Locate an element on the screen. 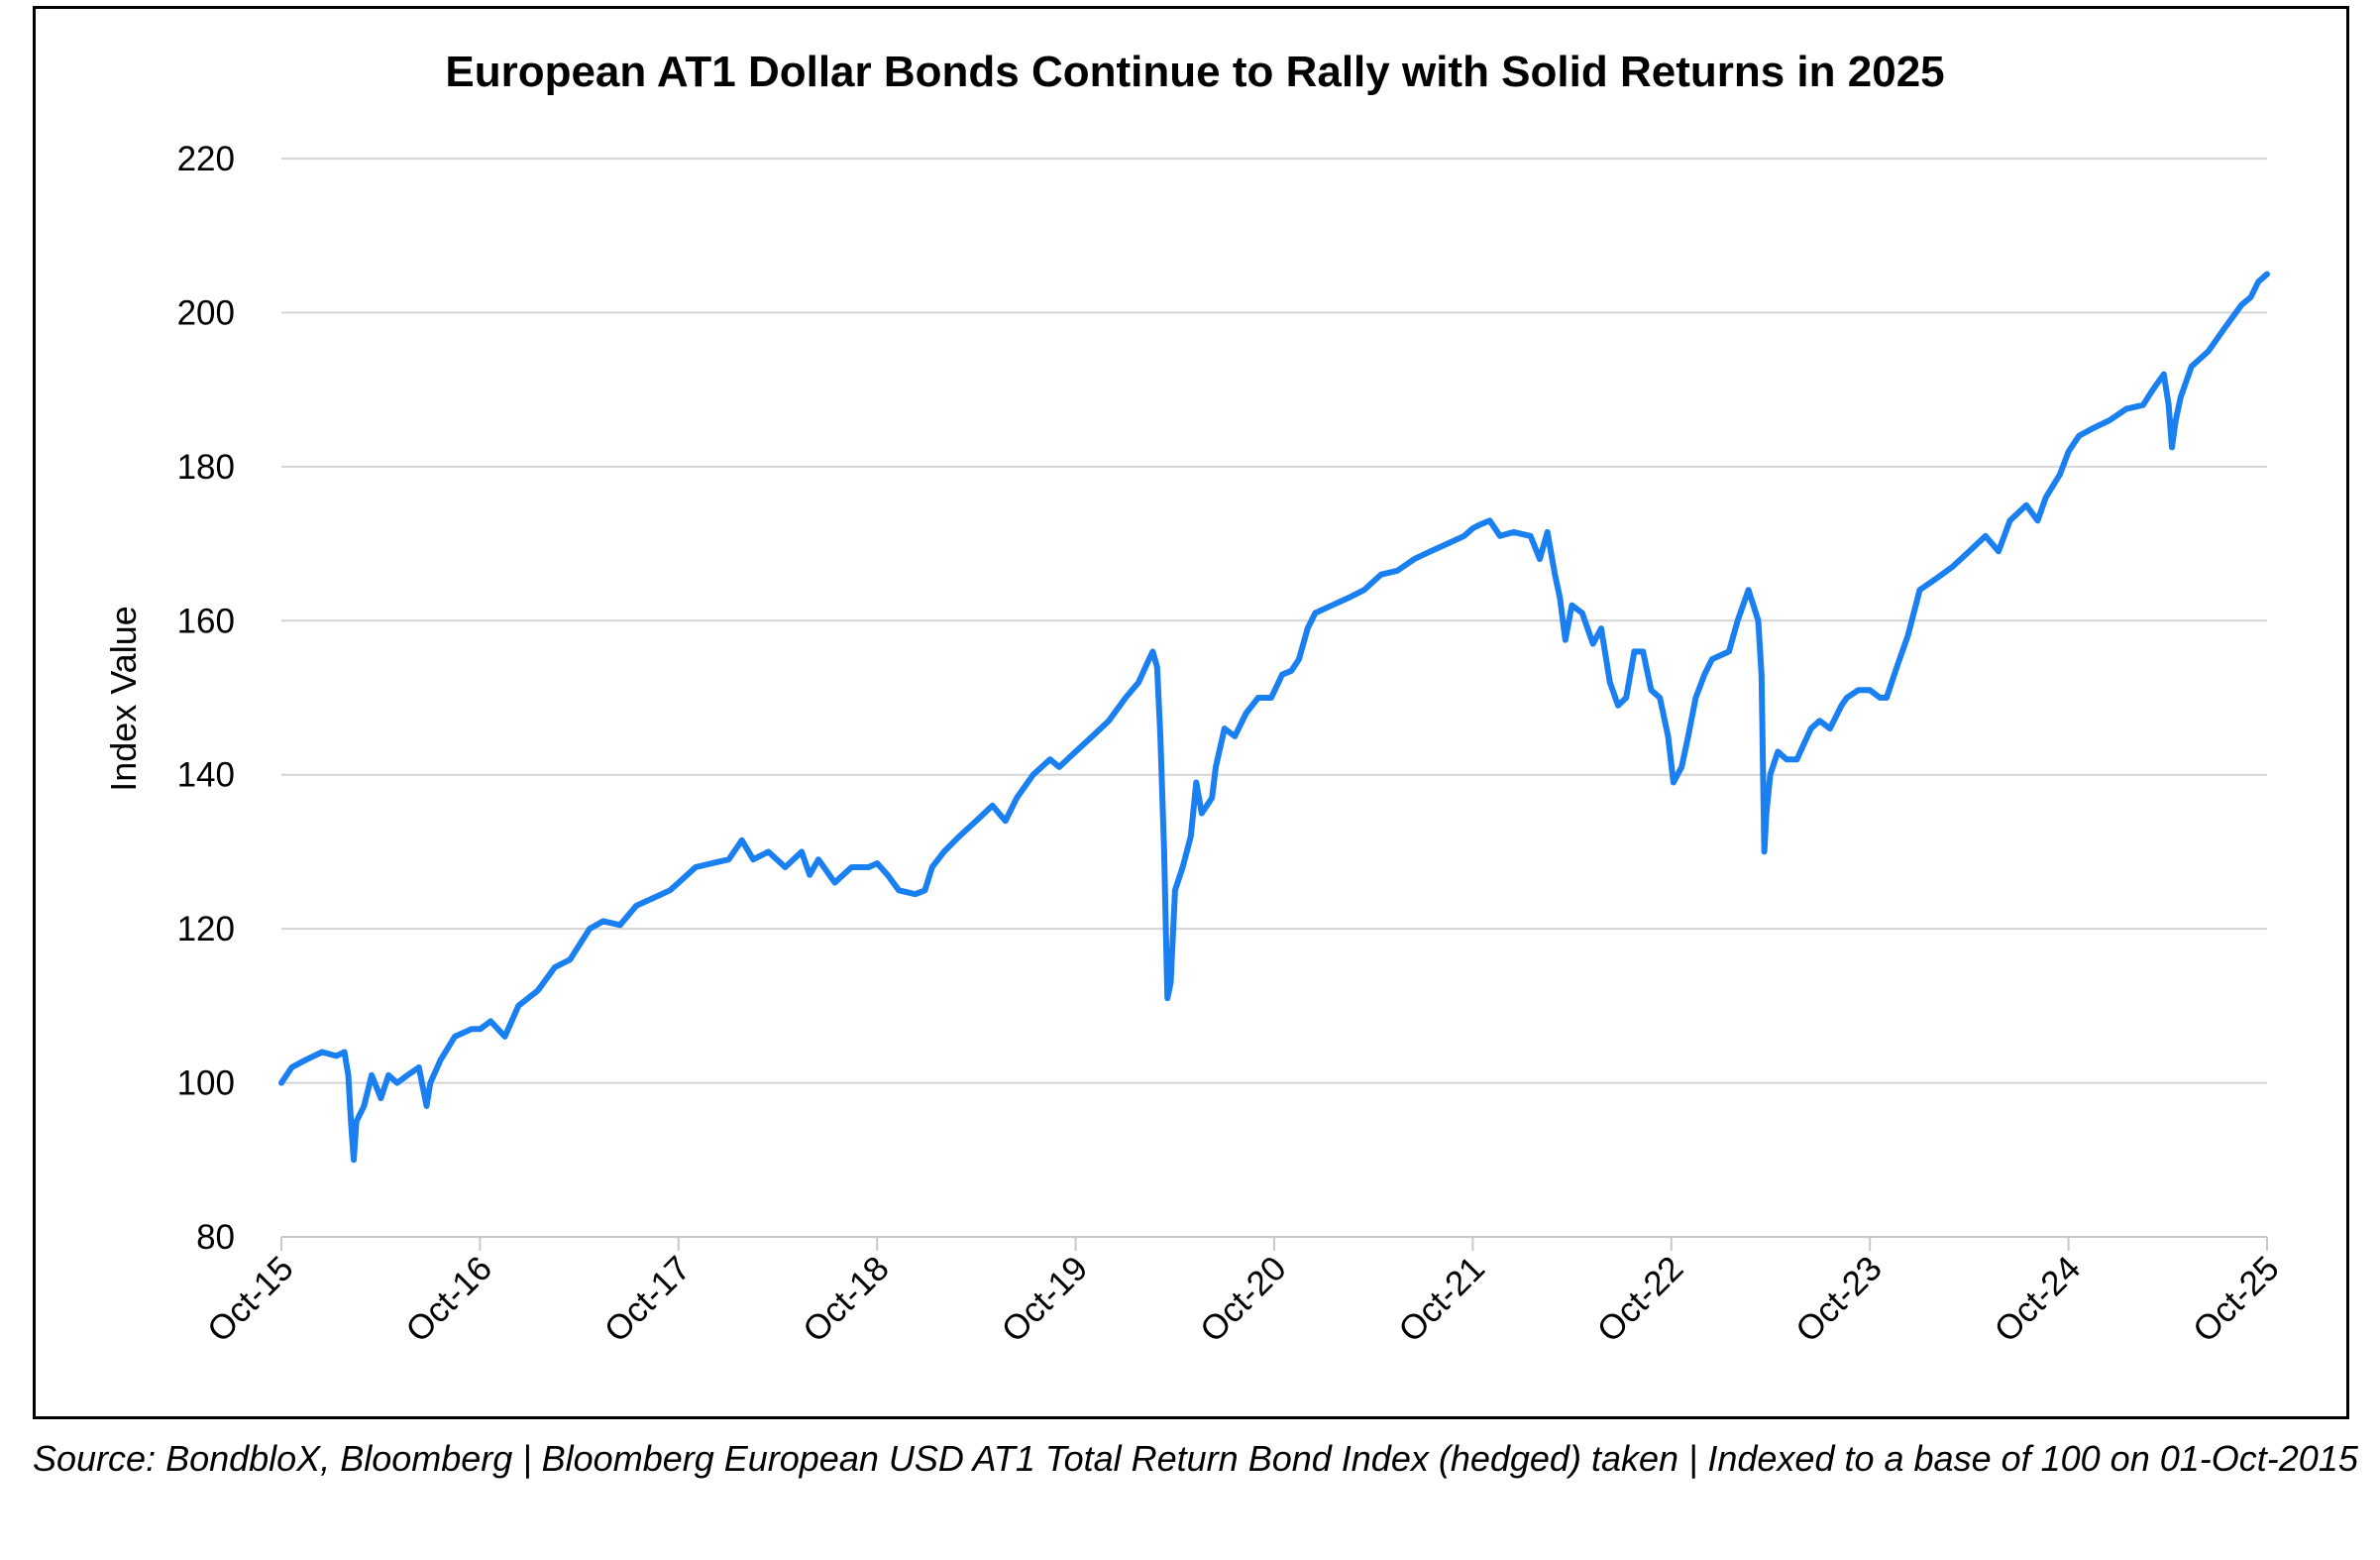 Image resolution: width=2380 pixels, height=1560 pixels. y-tick-label: 100 is located at coordinates (206, 1083).